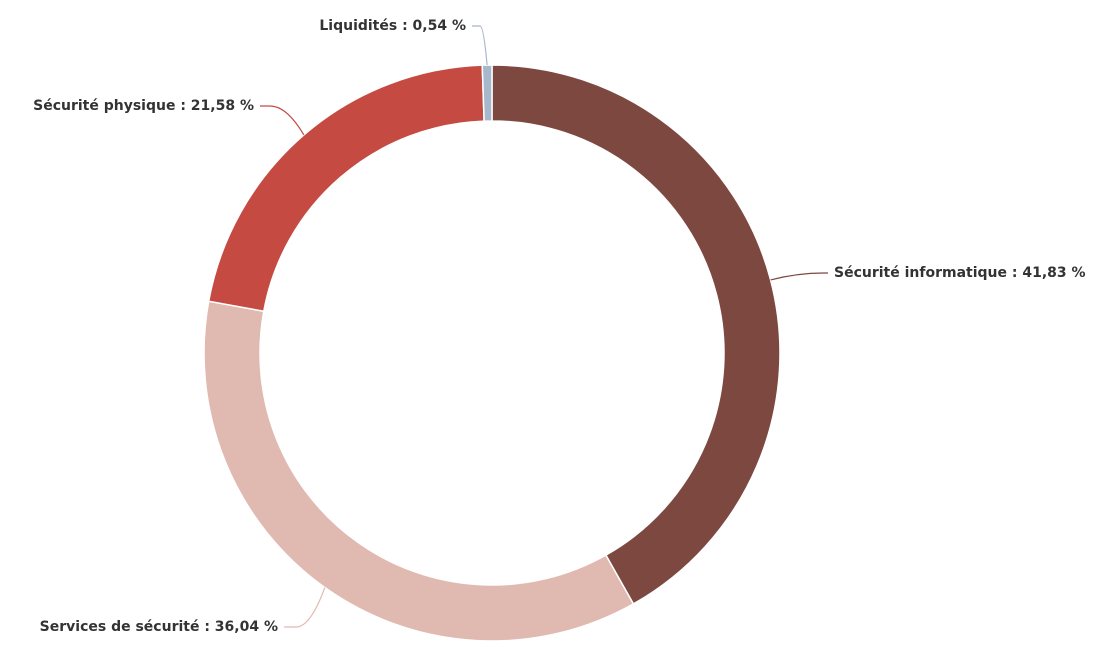 The width and height of the screenshot is (1100, 662). Describe the element at coordinates (143, 106) in the screenshot. I see `data-label: Sécurité physique : 21,58 %` at that location.